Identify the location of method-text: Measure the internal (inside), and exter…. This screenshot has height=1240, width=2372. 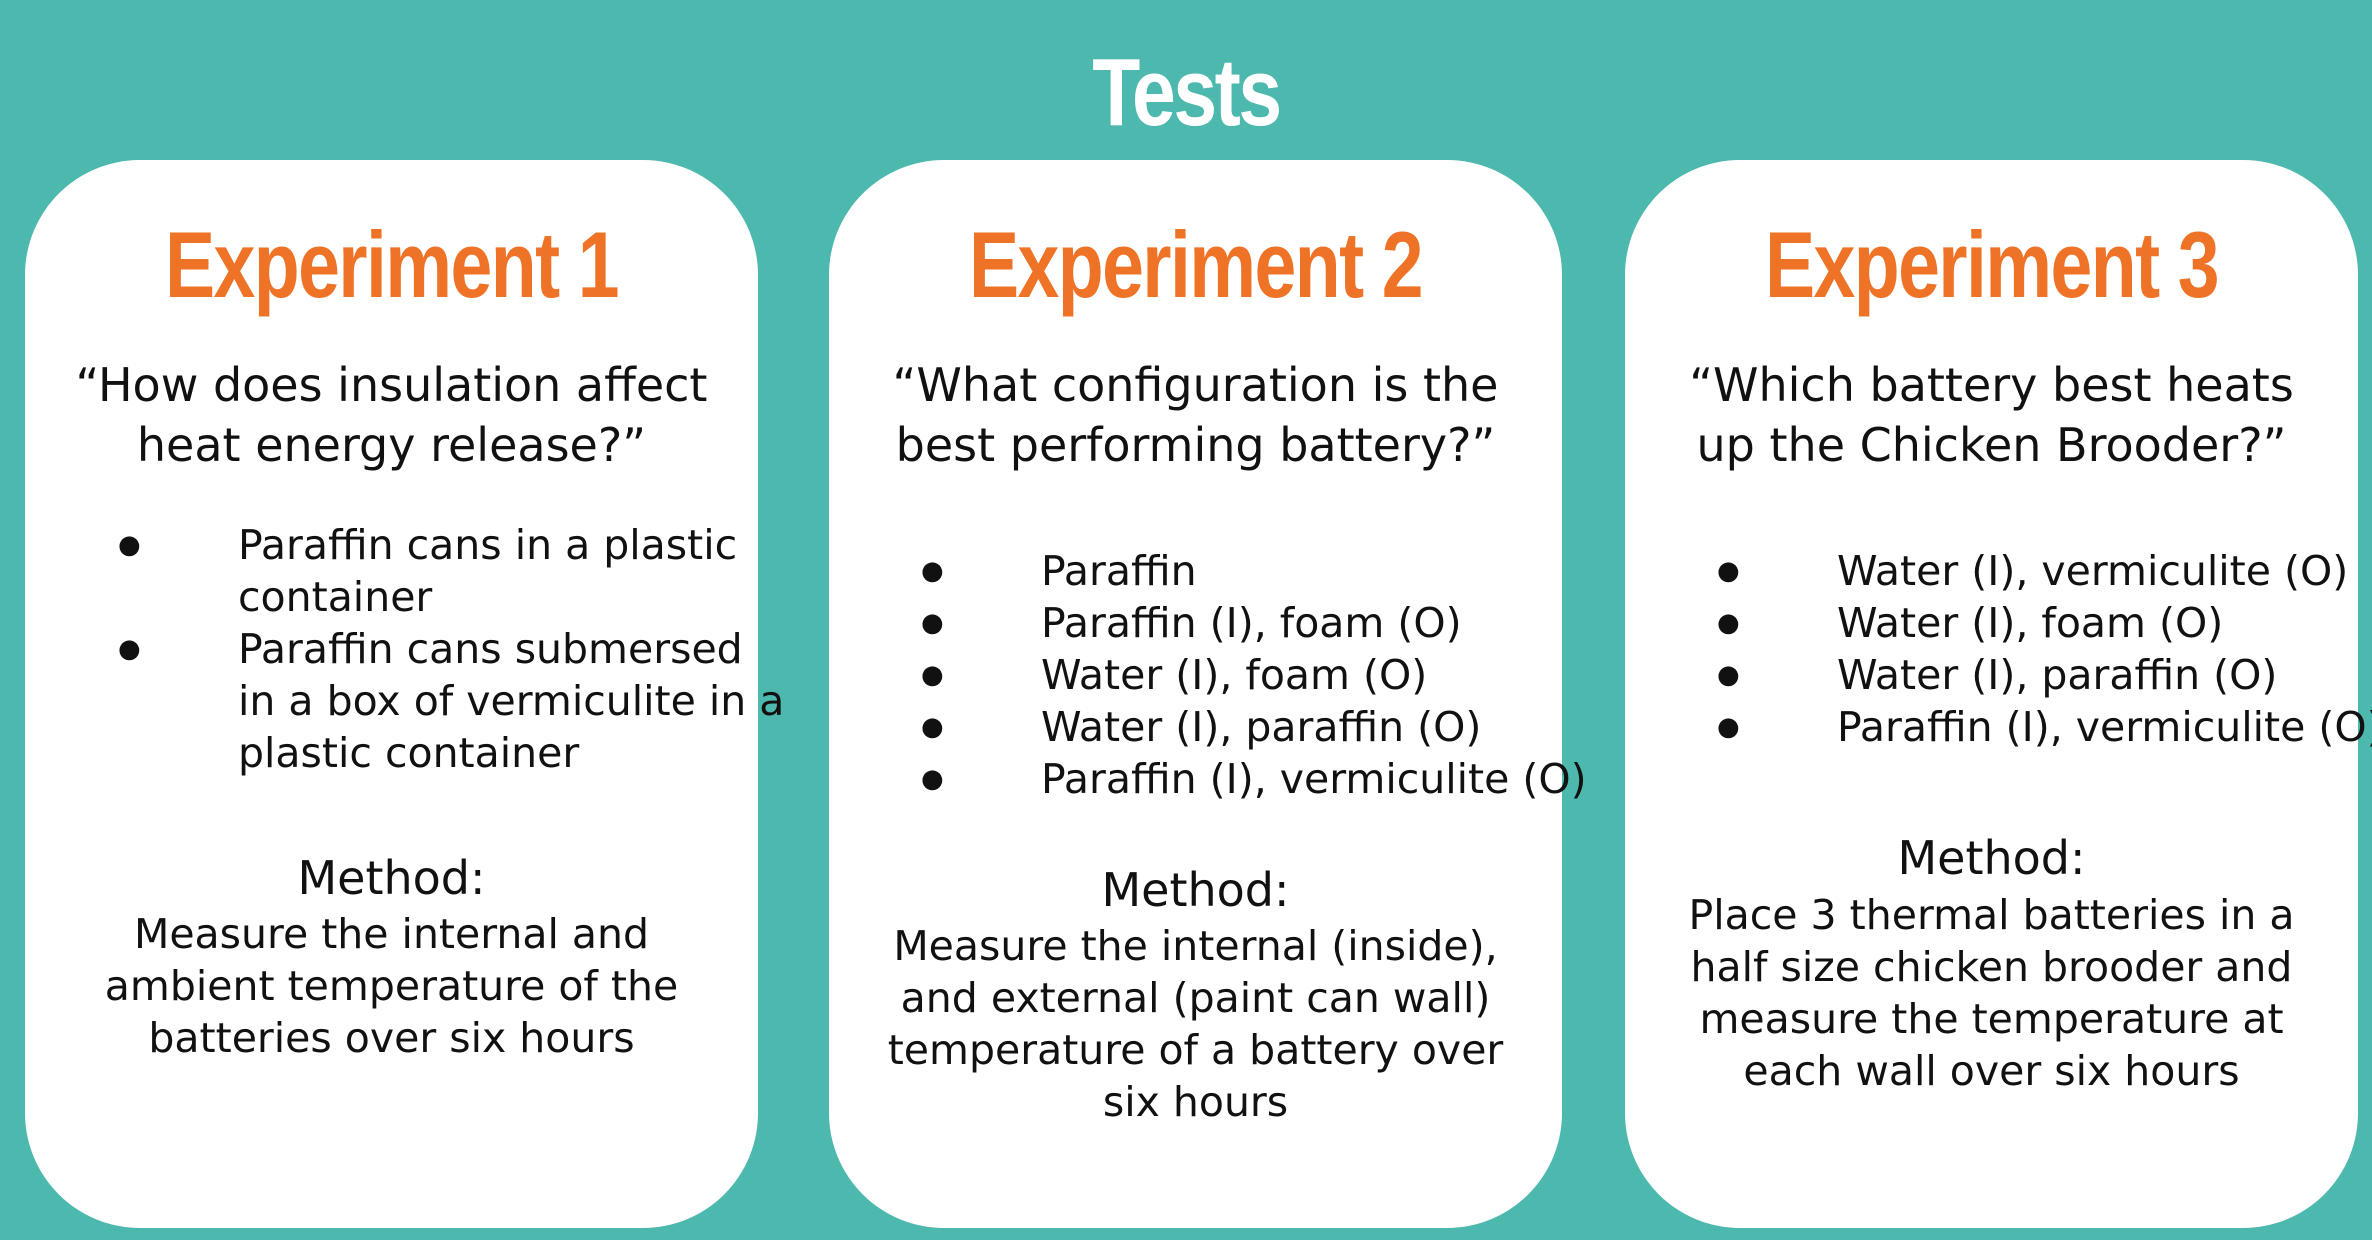
(1195, 1024).